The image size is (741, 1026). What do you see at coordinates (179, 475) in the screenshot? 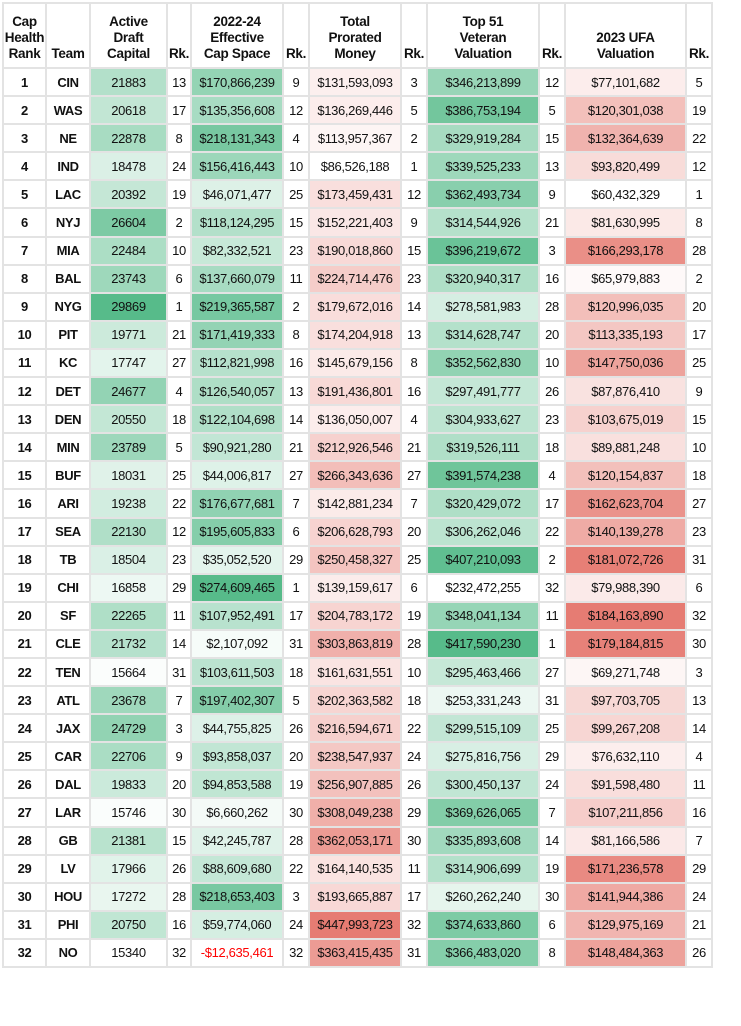
I see `draft-rank-cell: 25` at bounding box center [179, 475].